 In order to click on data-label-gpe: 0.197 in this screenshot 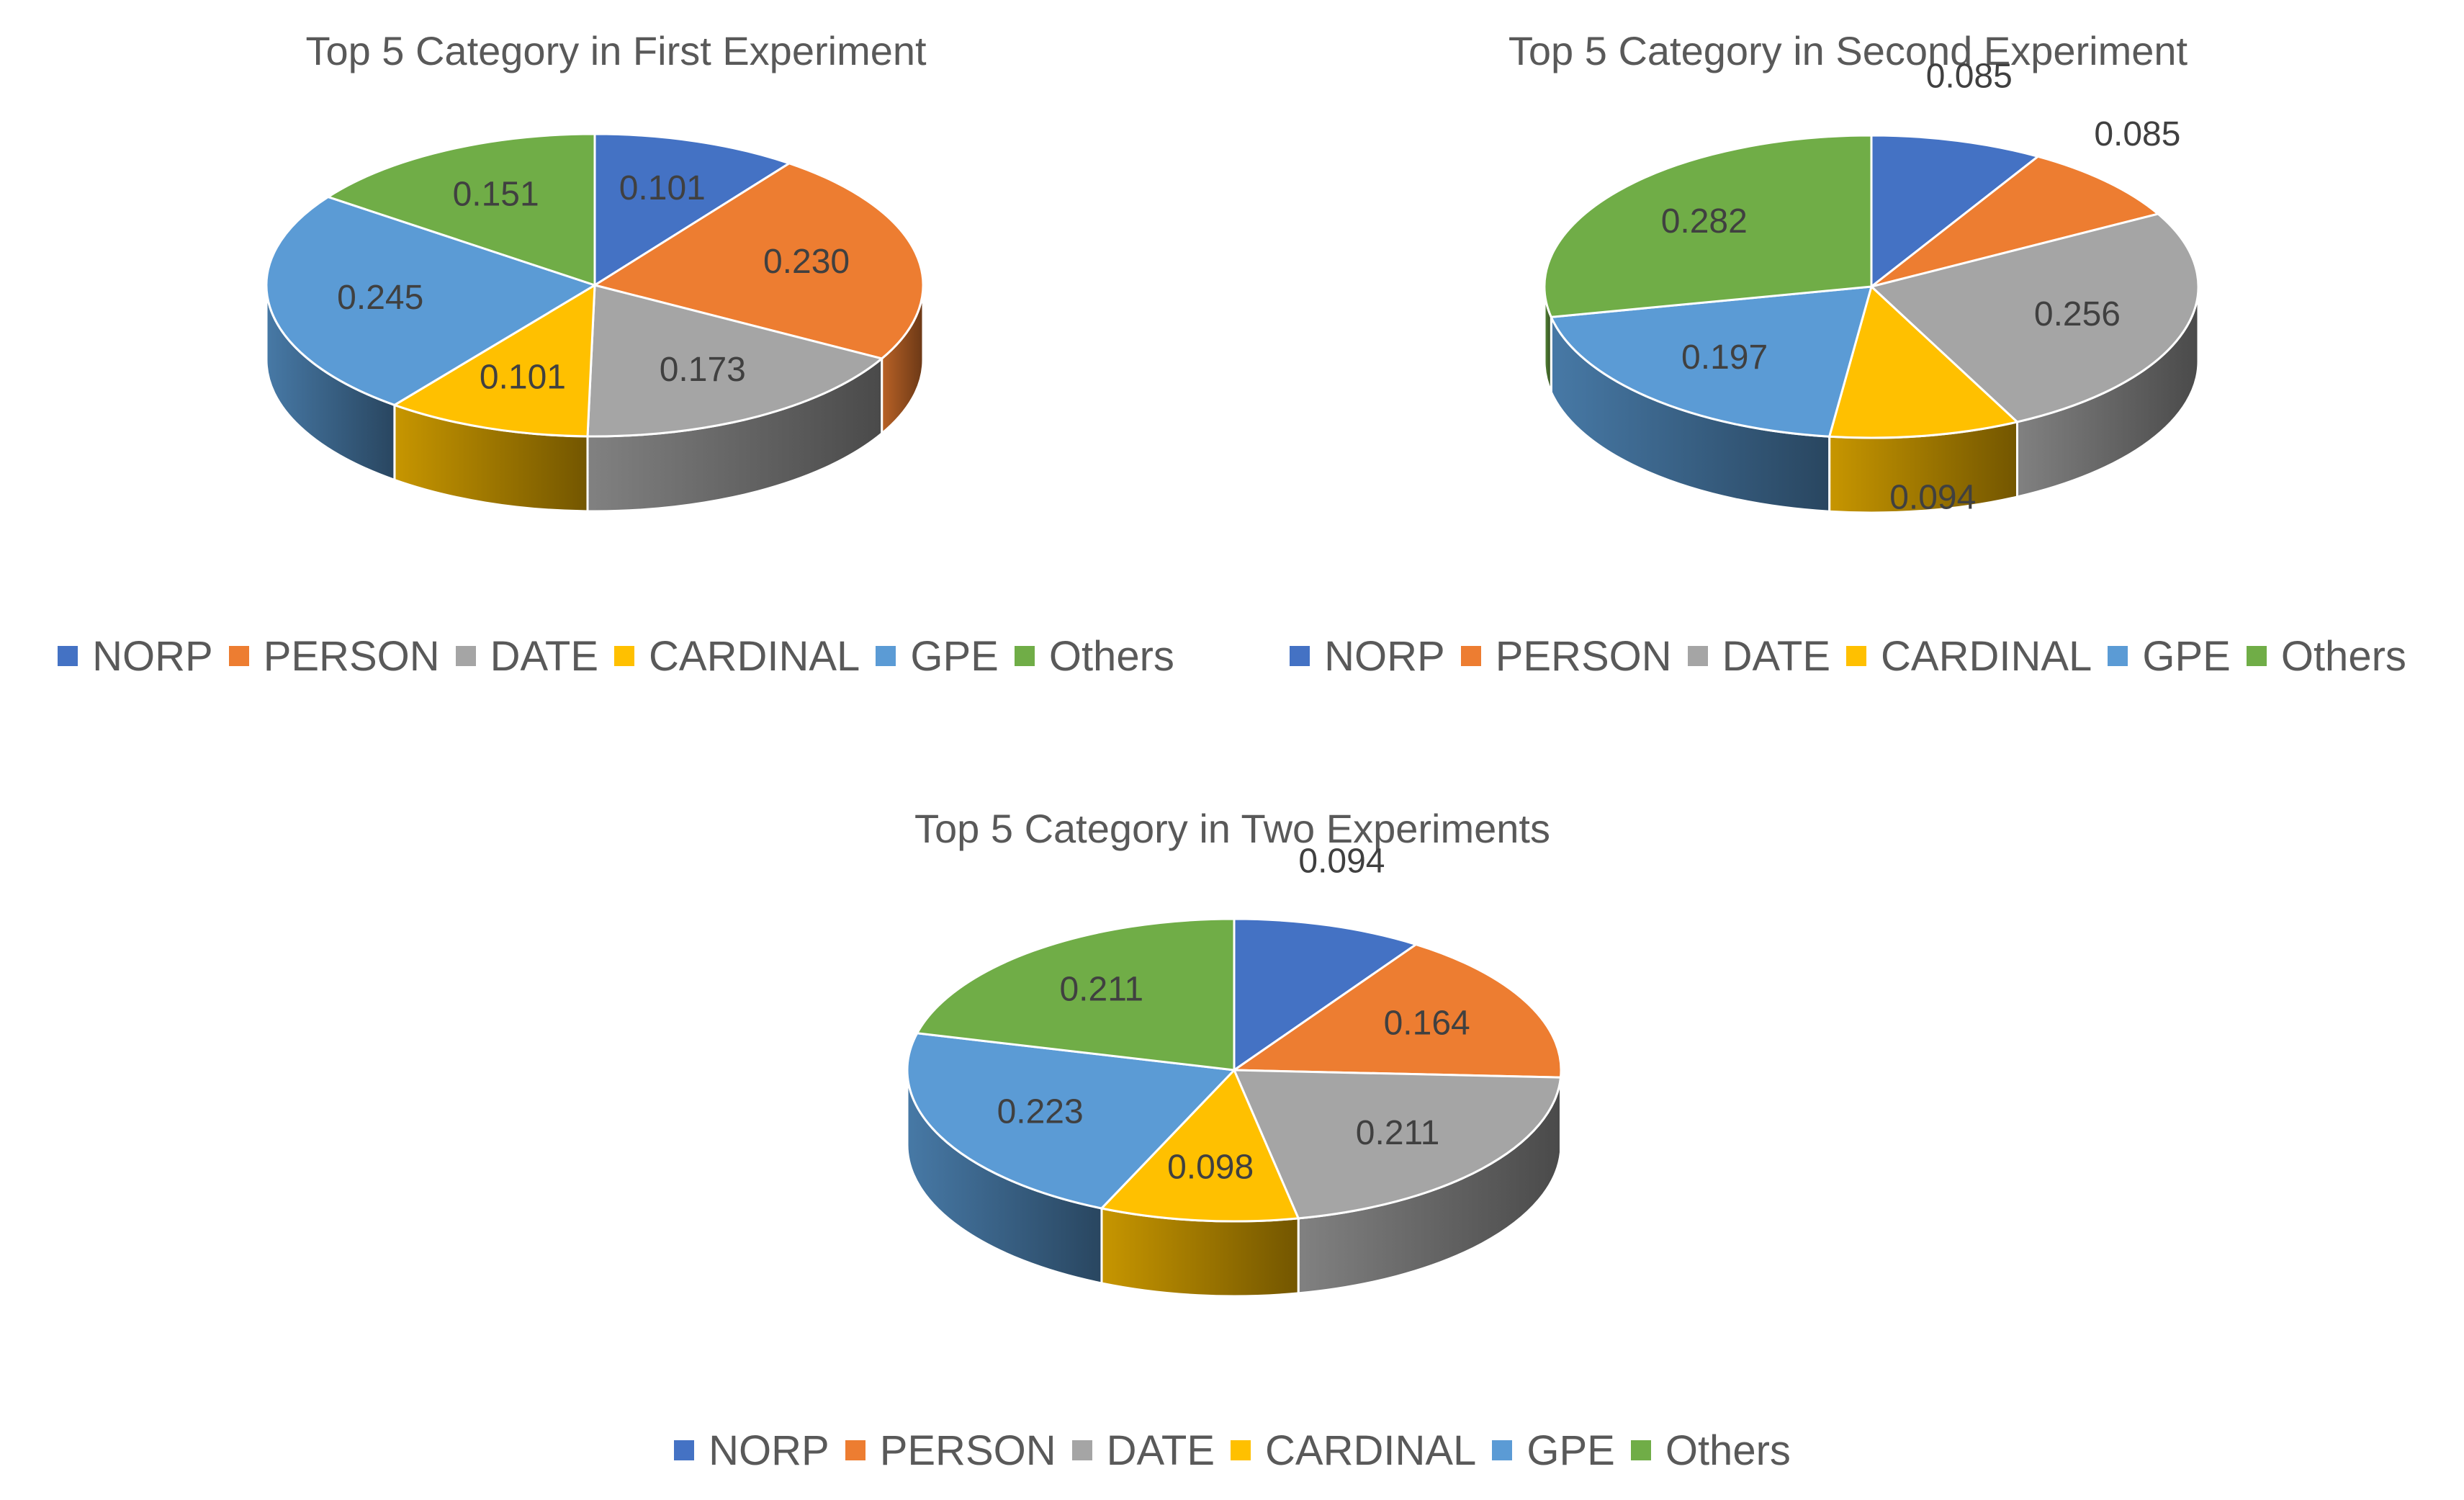, I will do `click(1724, 357)`.